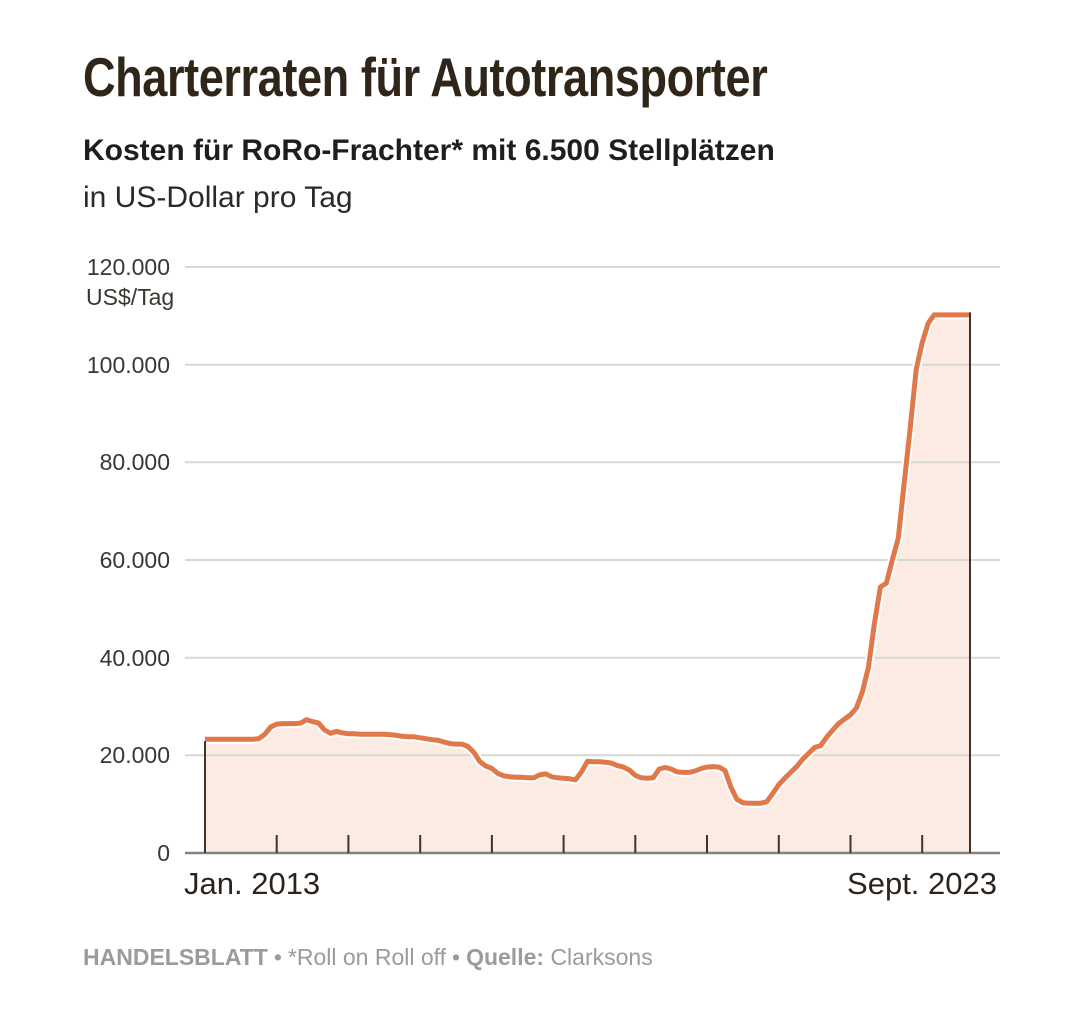 The image size is (1080, 1033). I want to click on y-axis-tick-label: 0, so click(163, 853).